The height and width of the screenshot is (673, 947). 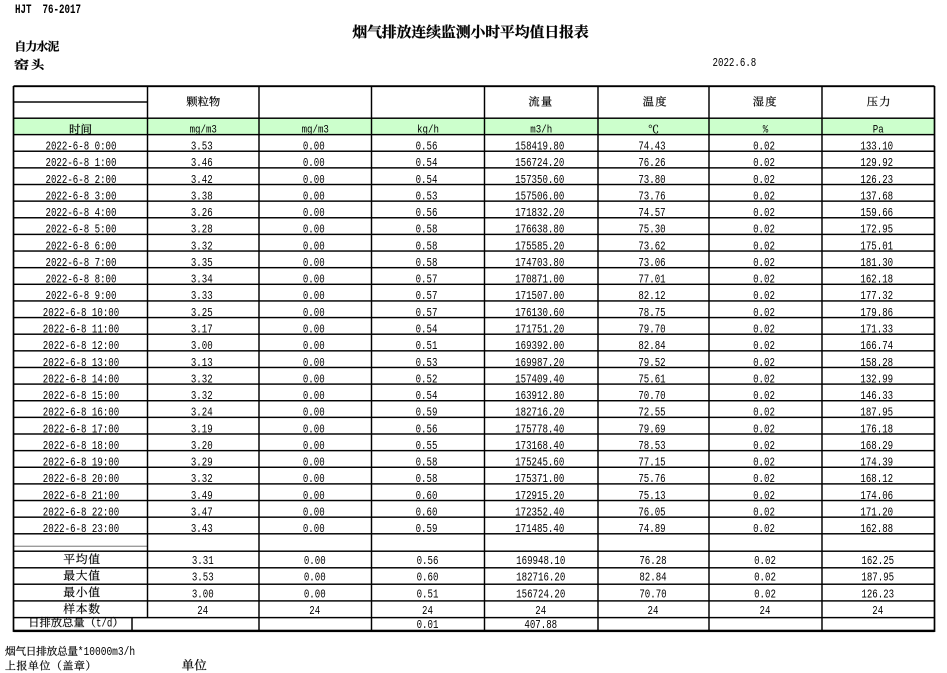 What do you see at coordinates (202, 230) in the screenshot?
I see `svg-text: 3.28` at bounding box center [202, 230].